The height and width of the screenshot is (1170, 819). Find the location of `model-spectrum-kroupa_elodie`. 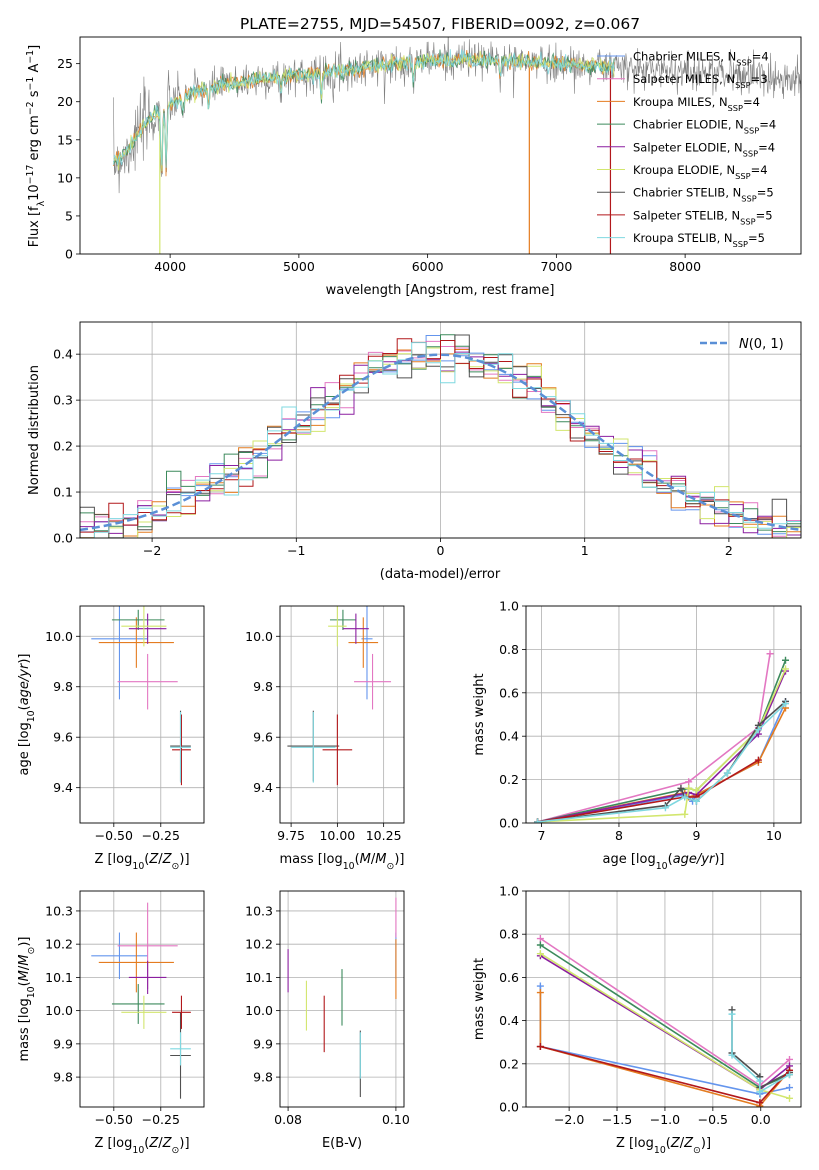

model-spectrum-kroupa_elodie is located at coordinates (364, 111).